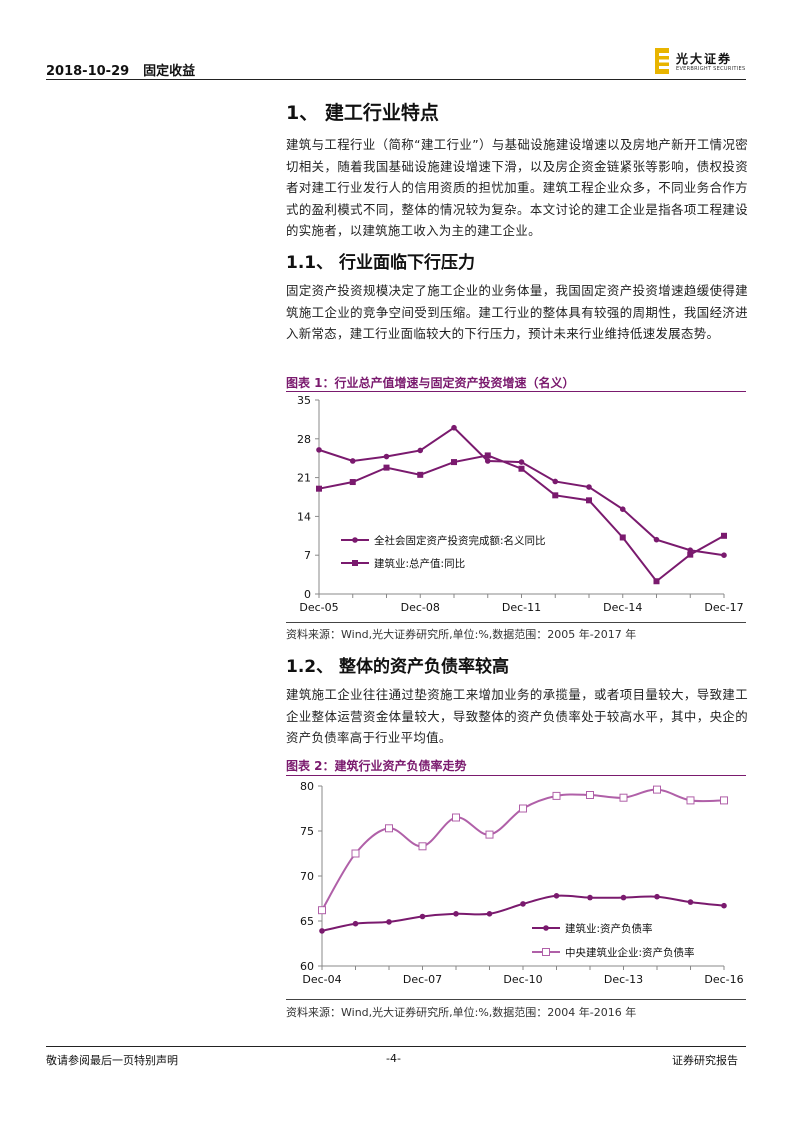 The width and height of the screenshot is (793, 1122). I want to click on everbright-logo: 光大证券 EVERBRIGHT SECURITIES, so click(704, 62).